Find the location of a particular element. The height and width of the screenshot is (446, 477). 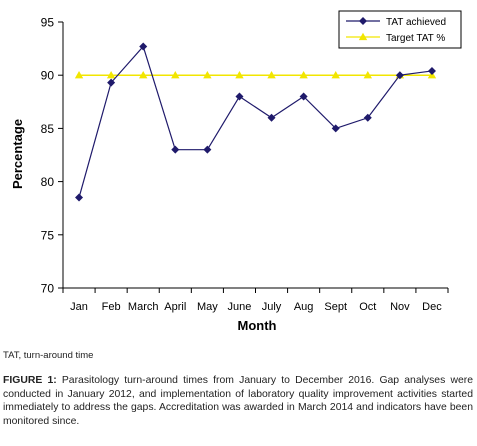

footnote: TAT, turn-around time is located at coordinates (48, 355).